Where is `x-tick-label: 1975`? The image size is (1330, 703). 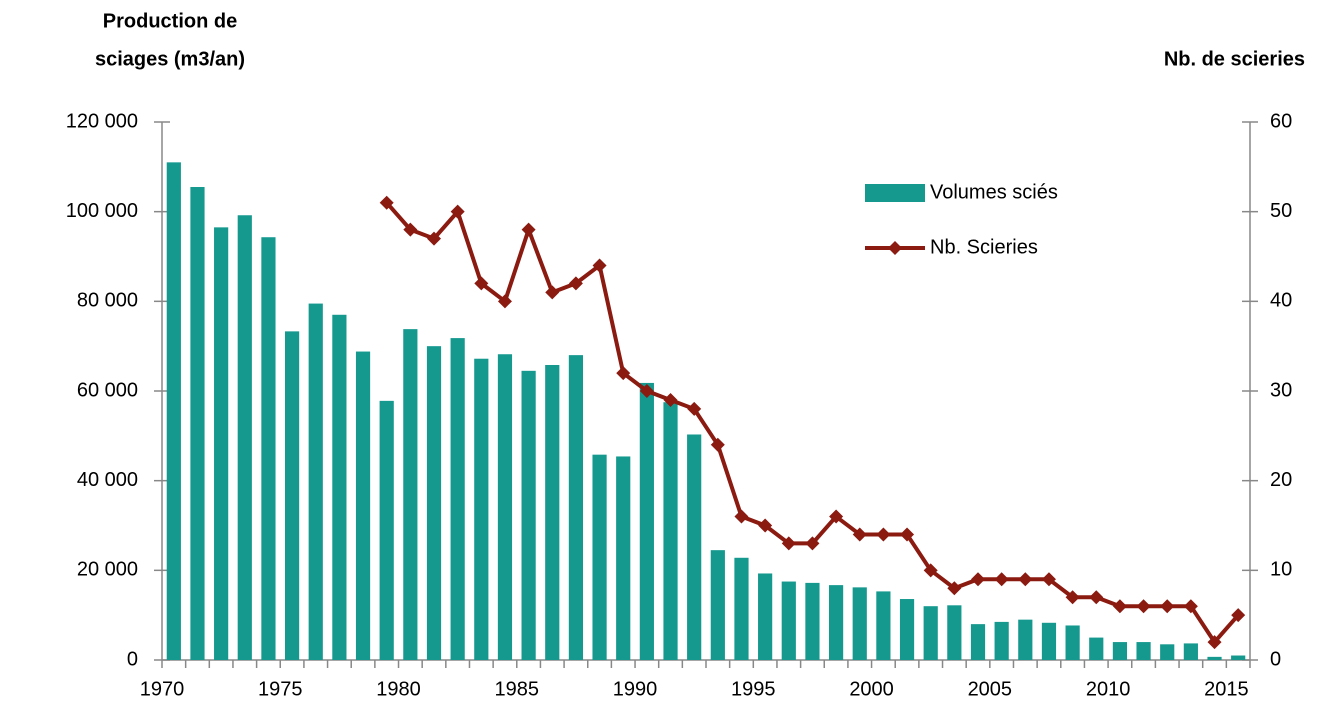 x-tick-label: 1975 is located at coordinates (280, 689).